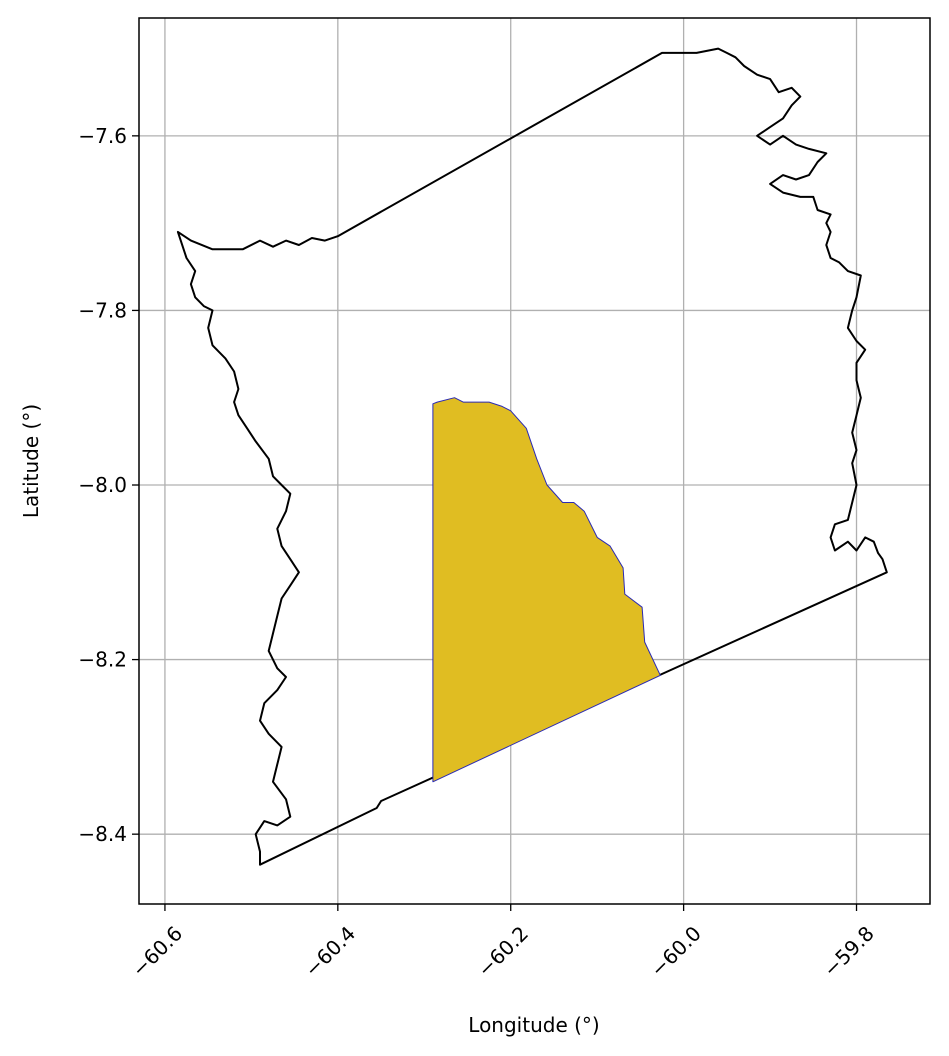 Image resolution: width=949 pixels, height=1056 pixels. I want to click on y-tick-label: −8.0, so click(102, 485).